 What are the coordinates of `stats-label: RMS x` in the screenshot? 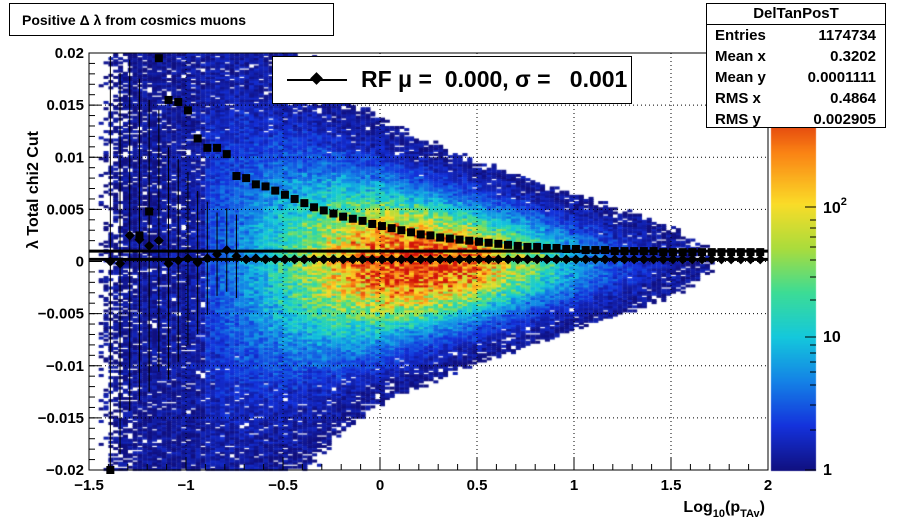 It's located at (738, 98).